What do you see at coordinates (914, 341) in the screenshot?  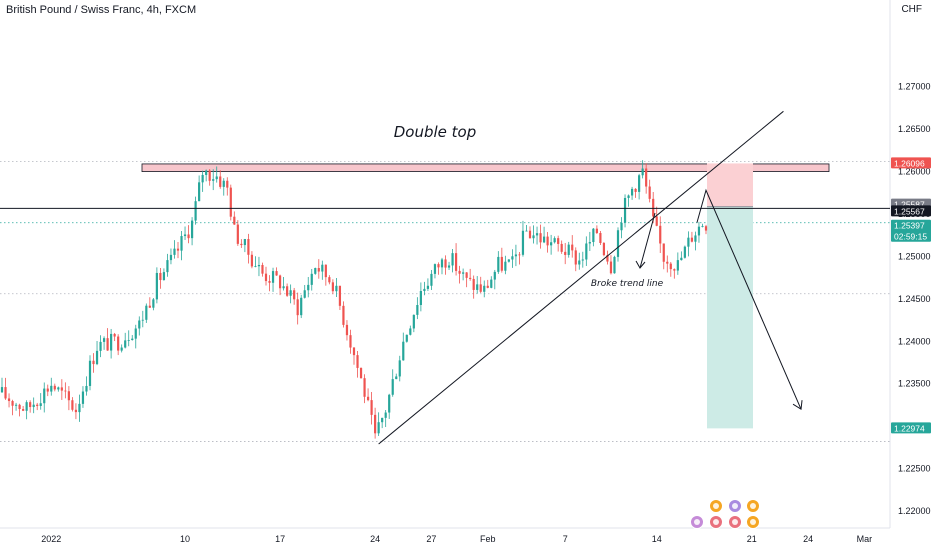 I see `price-tick-label: 1.24000` at bounding box center [914, 341].